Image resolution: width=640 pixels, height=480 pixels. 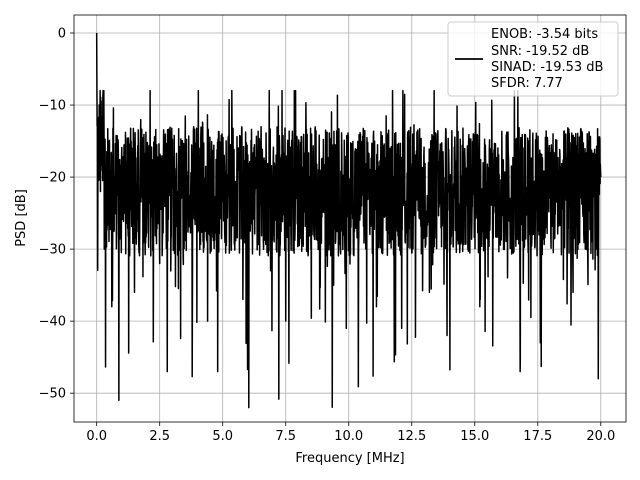 I want to click on y-tick-label: −10, so click(x=52, y=106).